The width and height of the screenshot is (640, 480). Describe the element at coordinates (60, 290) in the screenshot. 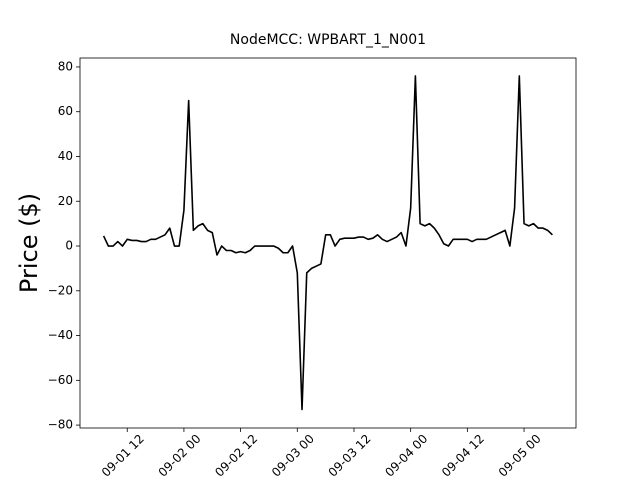

I see `y-tick-label: −20` at that location.